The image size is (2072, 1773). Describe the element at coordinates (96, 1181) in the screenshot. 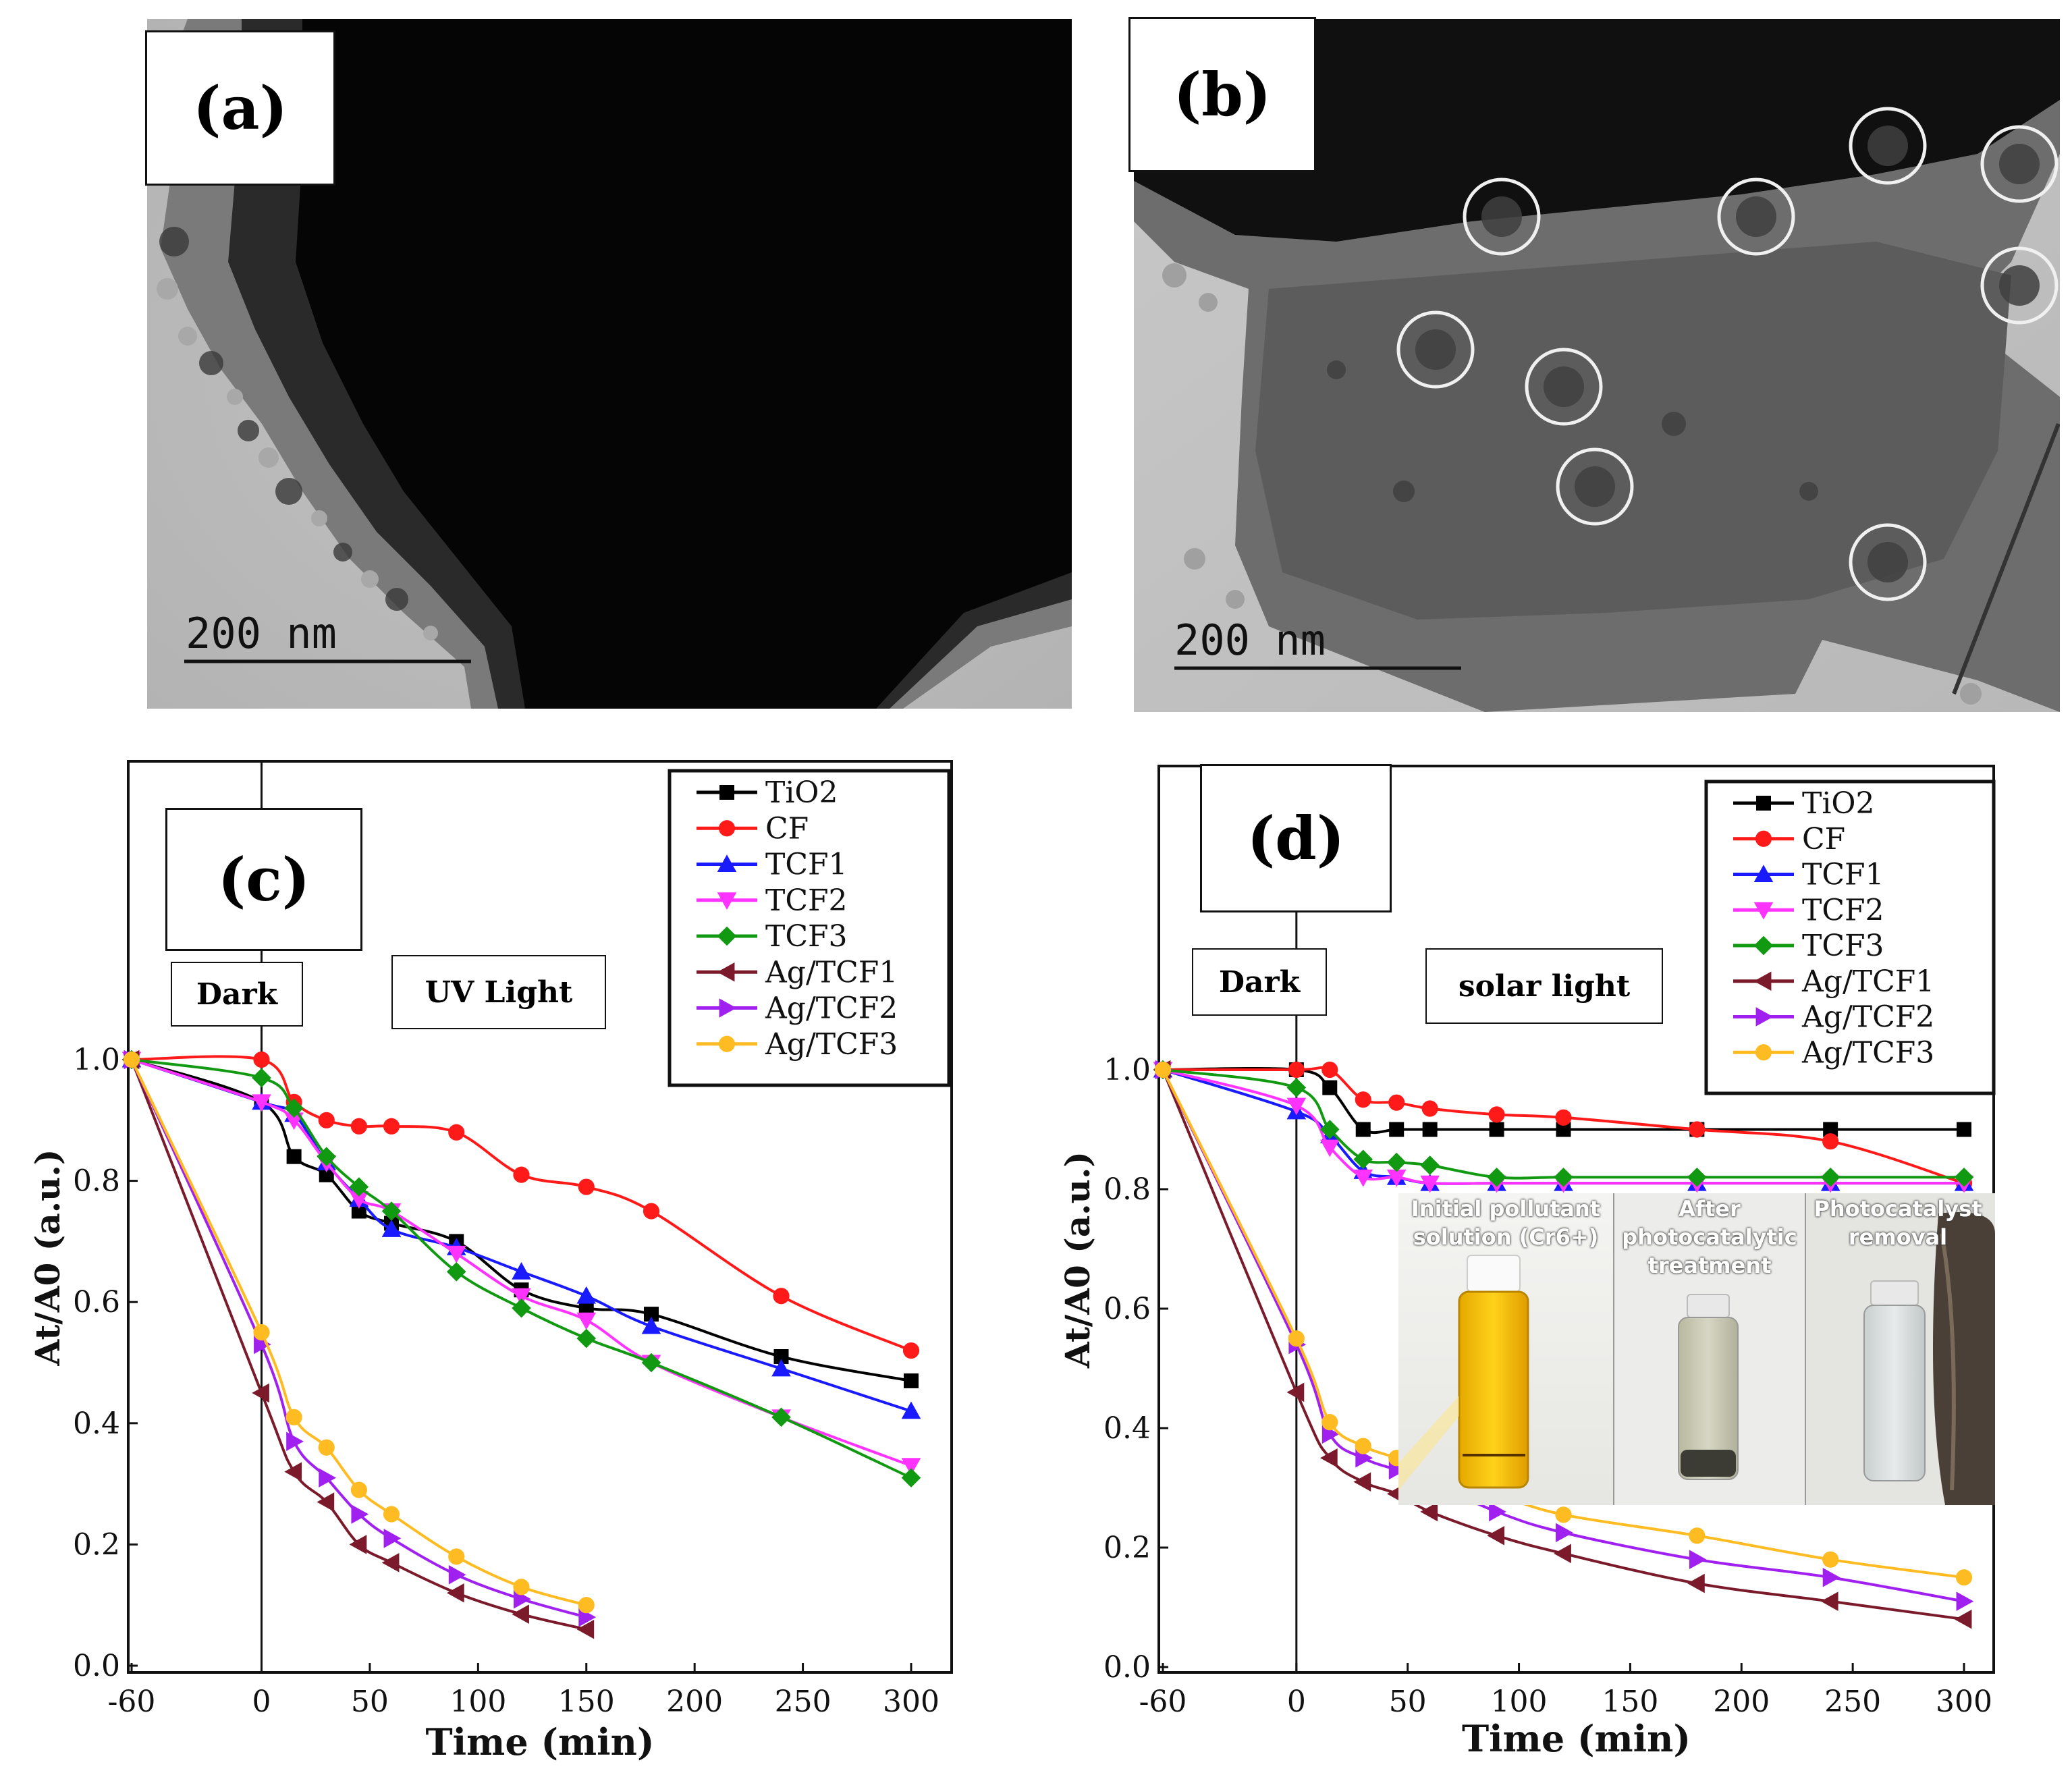

I see `y-tick-label-c: 0.8` at that location.